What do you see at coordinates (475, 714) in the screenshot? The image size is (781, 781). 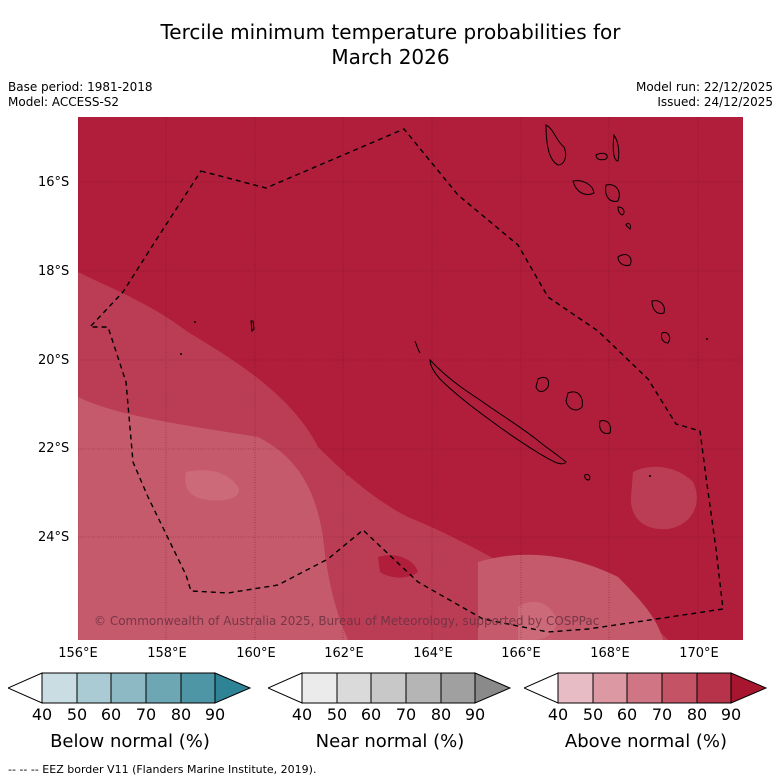 I see `legend-near-tick: 90` at bounding box center [475, 714].